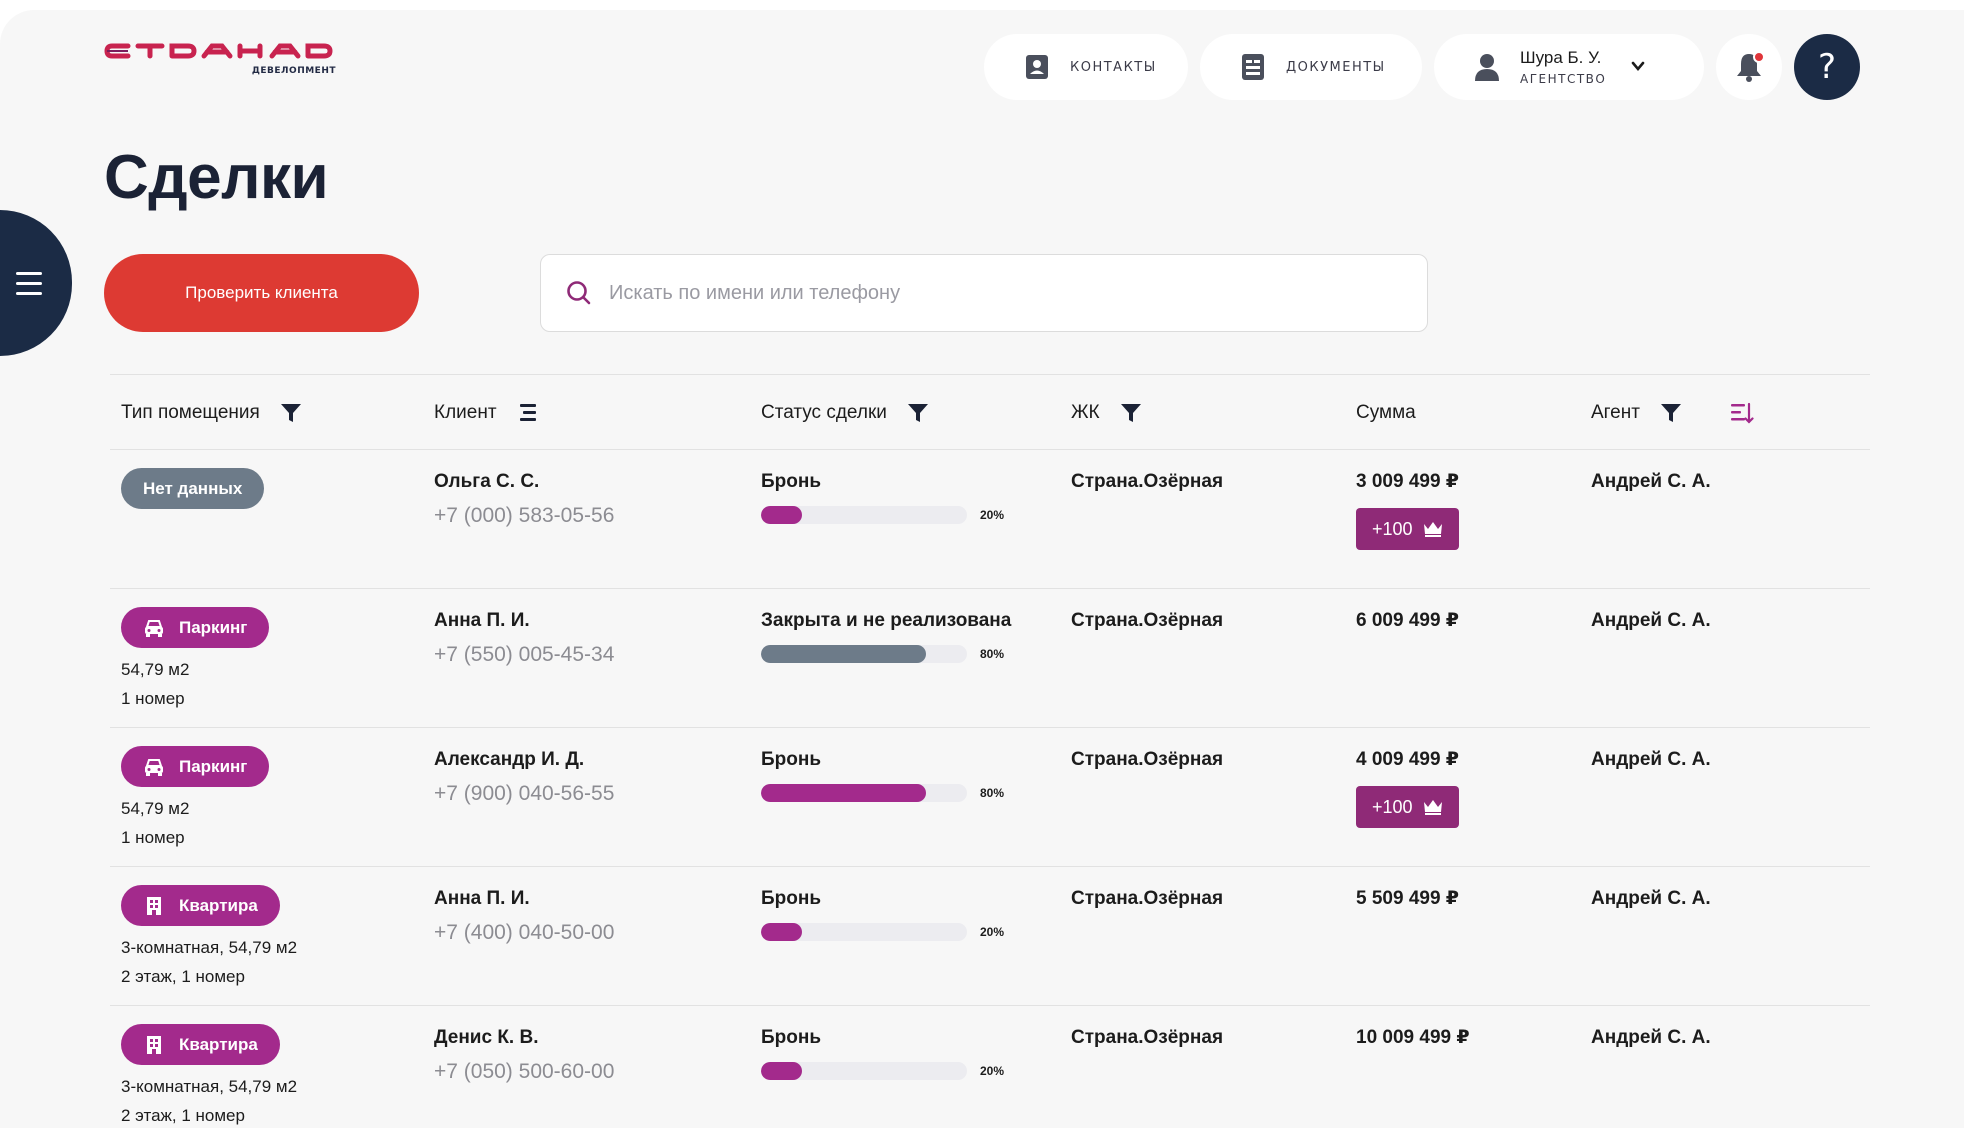 This screenshot has width=1964, height=1128. I want to click on user-role: Агентство, so click(1563, 79).